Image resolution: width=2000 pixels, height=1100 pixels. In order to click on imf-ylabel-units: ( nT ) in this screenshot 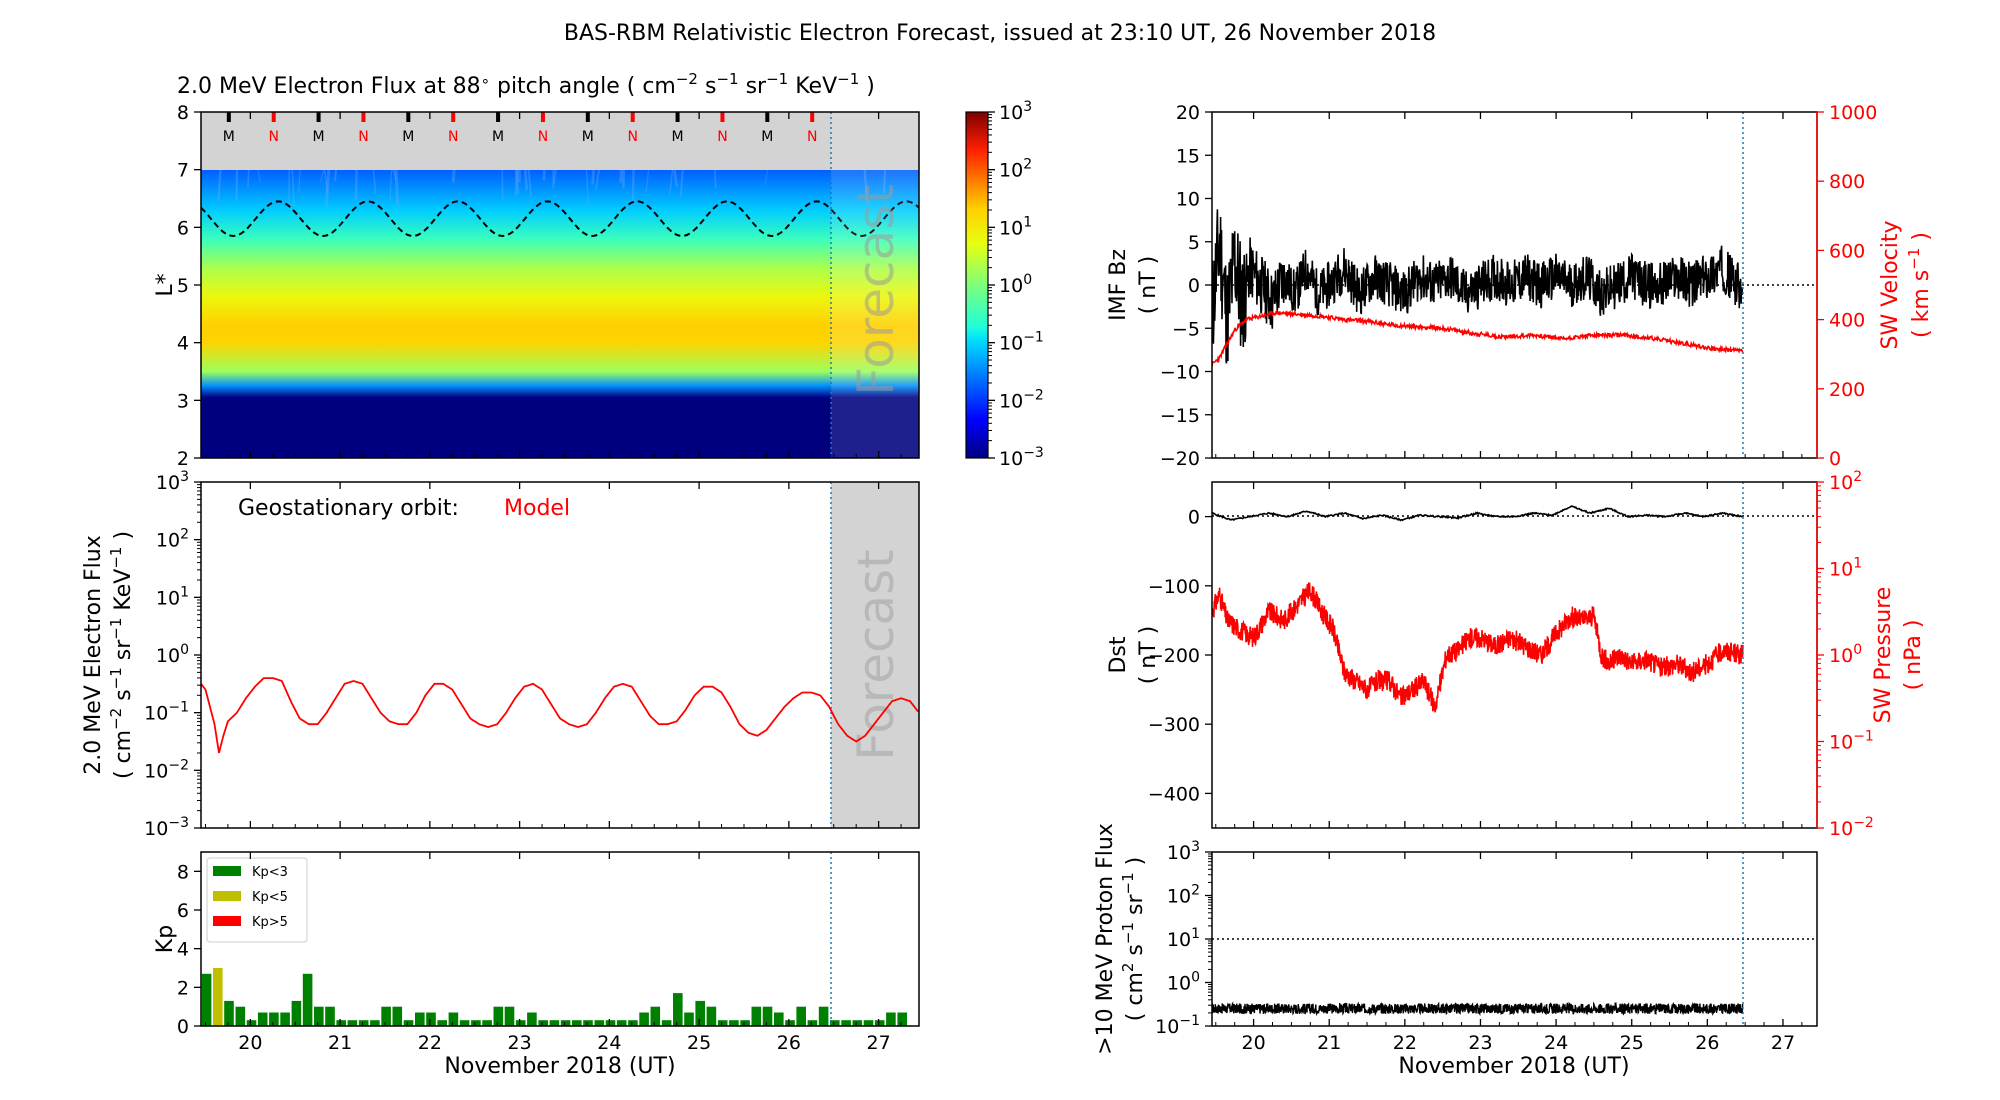, I will do `click(1148, 285)`.